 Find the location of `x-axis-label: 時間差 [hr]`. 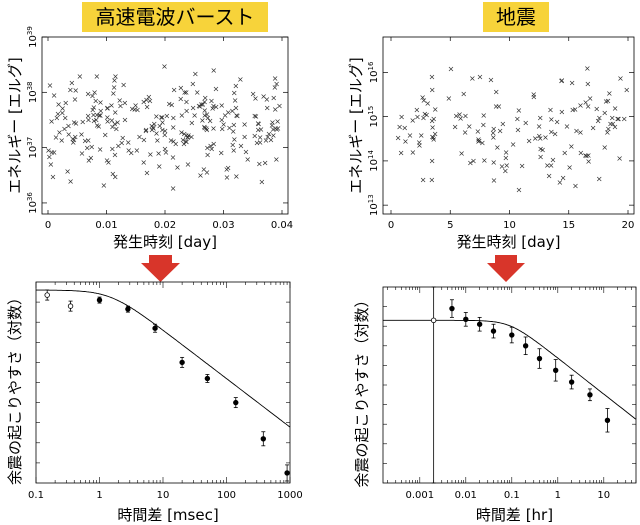

x-axis-label: 時間差 [hr] is located at coordinates (514, 515).